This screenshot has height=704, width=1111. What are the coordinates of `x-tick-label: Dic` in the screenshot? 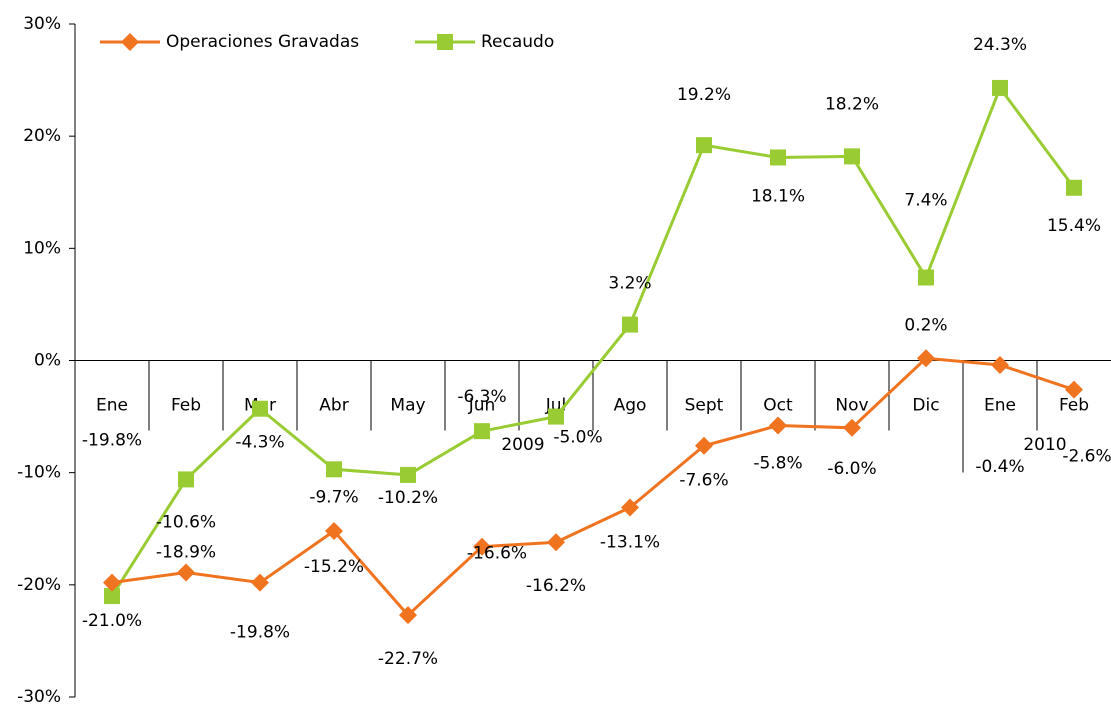 It's located at (925, 406).